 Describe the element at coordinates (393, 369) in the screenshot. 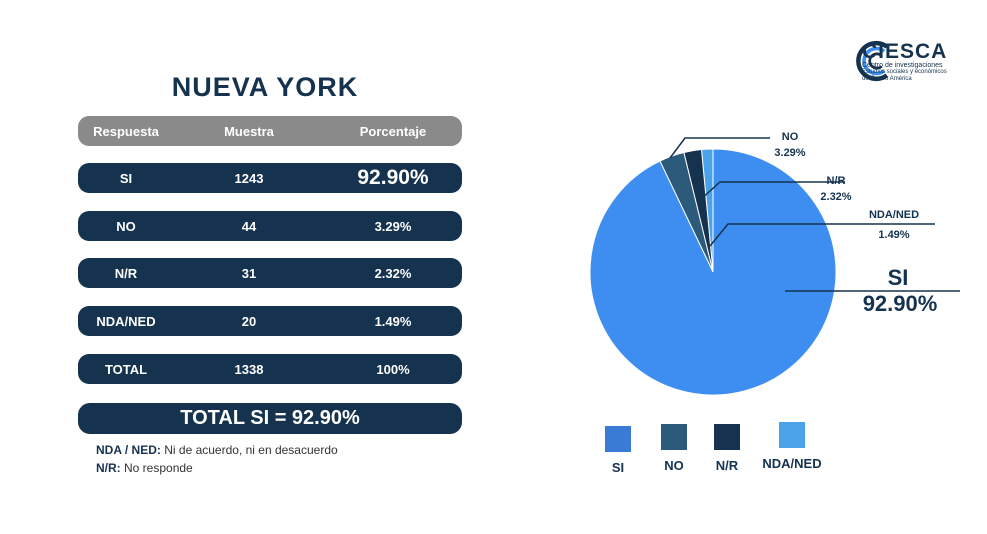

I see `row-porcentaje: 100%` at that location.